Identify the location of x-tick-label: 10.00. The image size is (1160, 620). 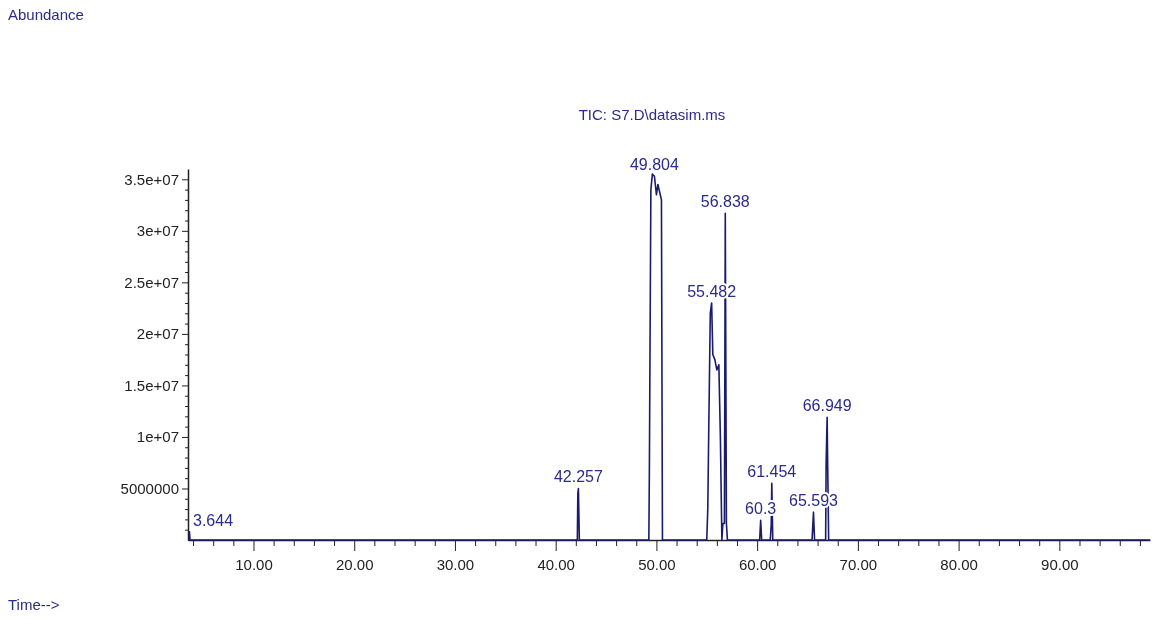
(254, 564).